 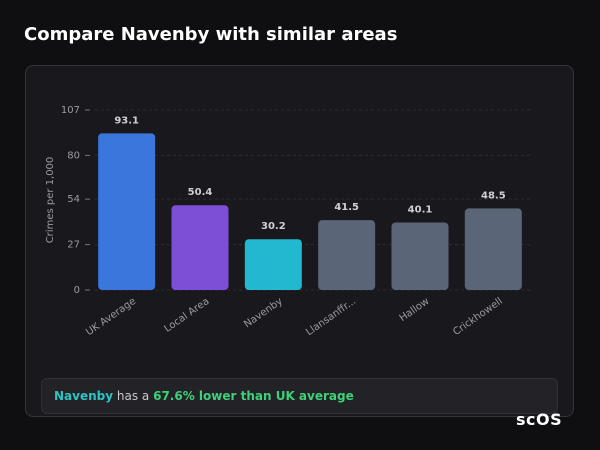 What do you see at coordinates (539, 419) in the screenshot?
I see `logo: scOS` at bounding box center [539, 419].